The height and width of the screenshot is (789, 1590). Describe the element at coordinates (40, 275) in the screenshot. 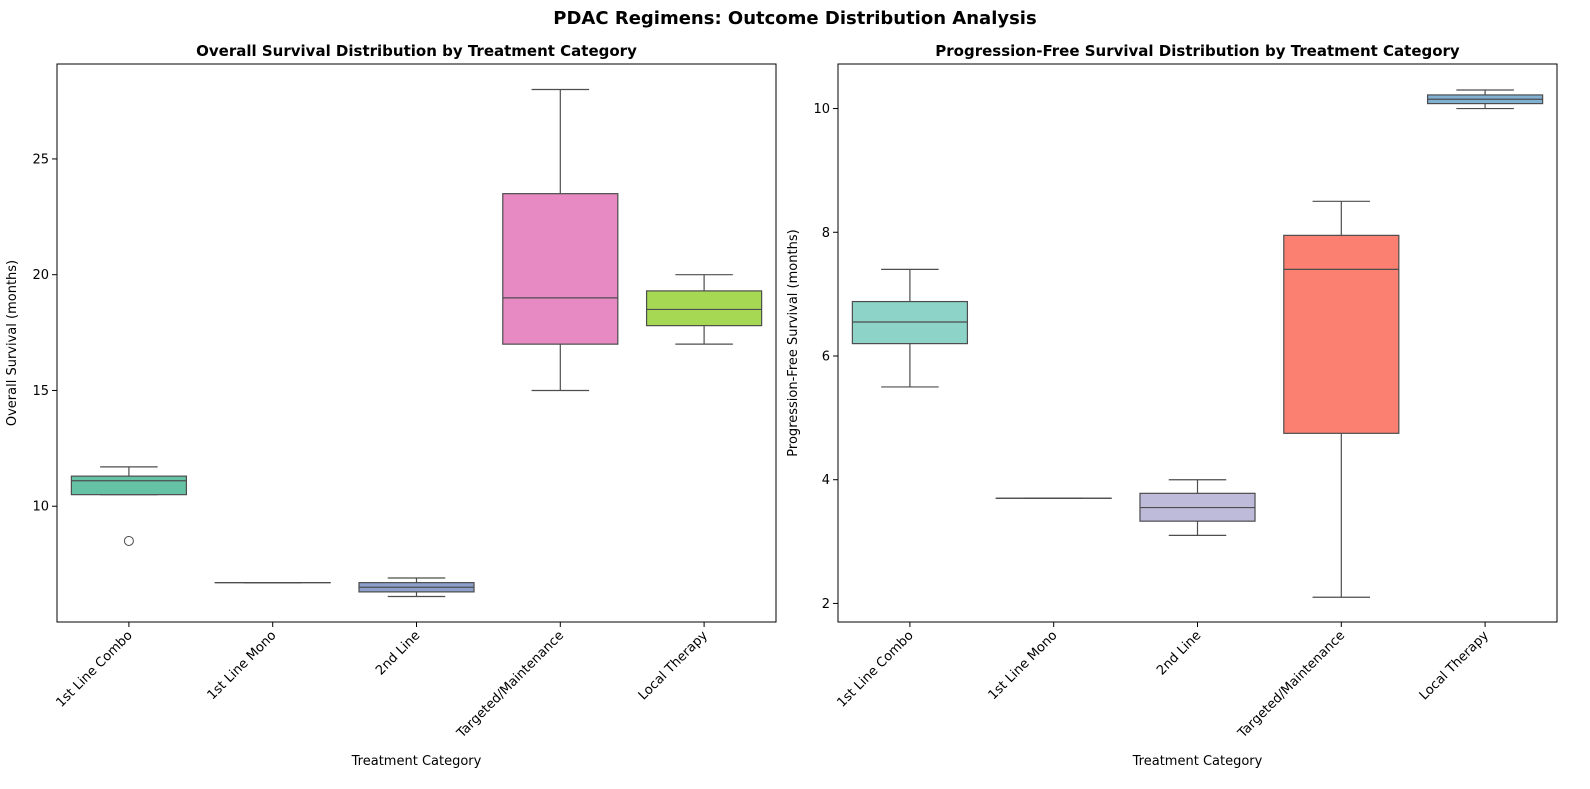

I see `y-tick-label: 20` at that location.